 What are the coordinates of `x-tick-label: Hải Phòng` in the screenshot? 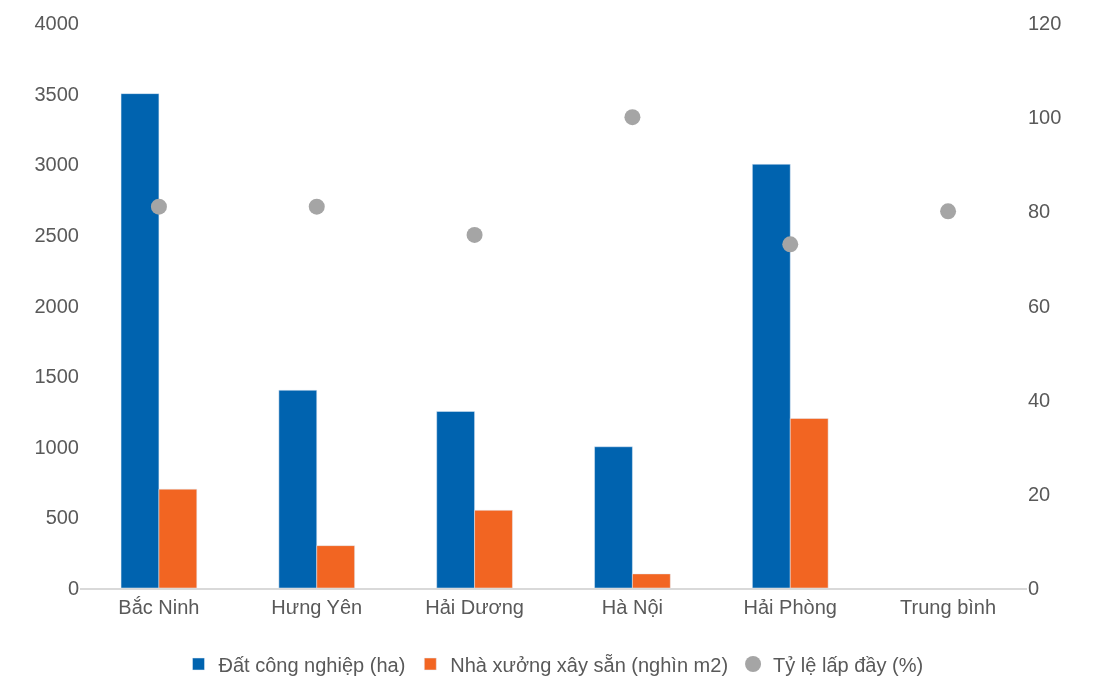 It's located at (790, 607).